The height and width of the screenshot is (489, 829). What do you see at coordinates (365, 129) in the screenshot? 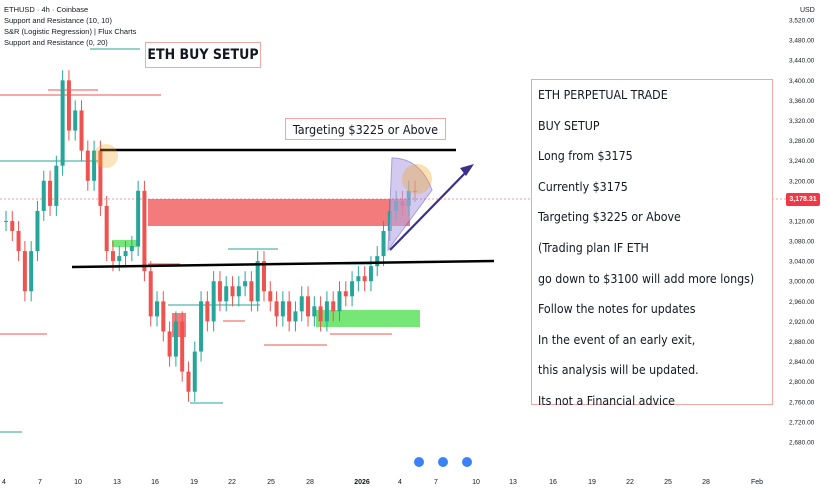
I see `target-annotation: Targeting $3225 or Above` at bounding box center [365, 129].